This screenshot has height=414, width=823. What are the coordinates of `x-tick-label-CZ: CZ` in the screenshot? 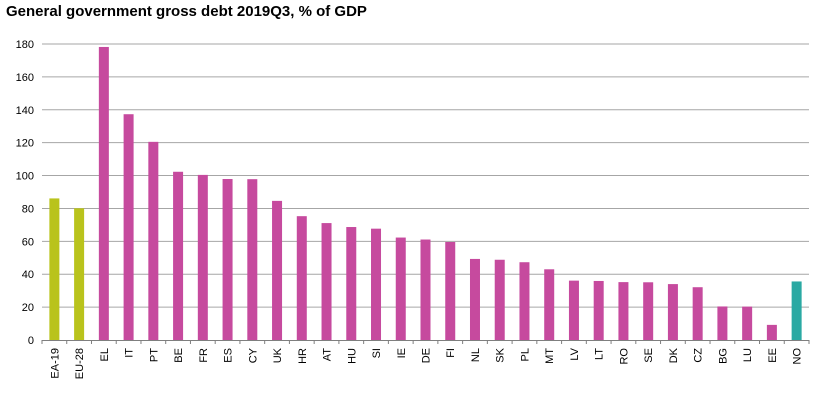 It's located at (699, 355).